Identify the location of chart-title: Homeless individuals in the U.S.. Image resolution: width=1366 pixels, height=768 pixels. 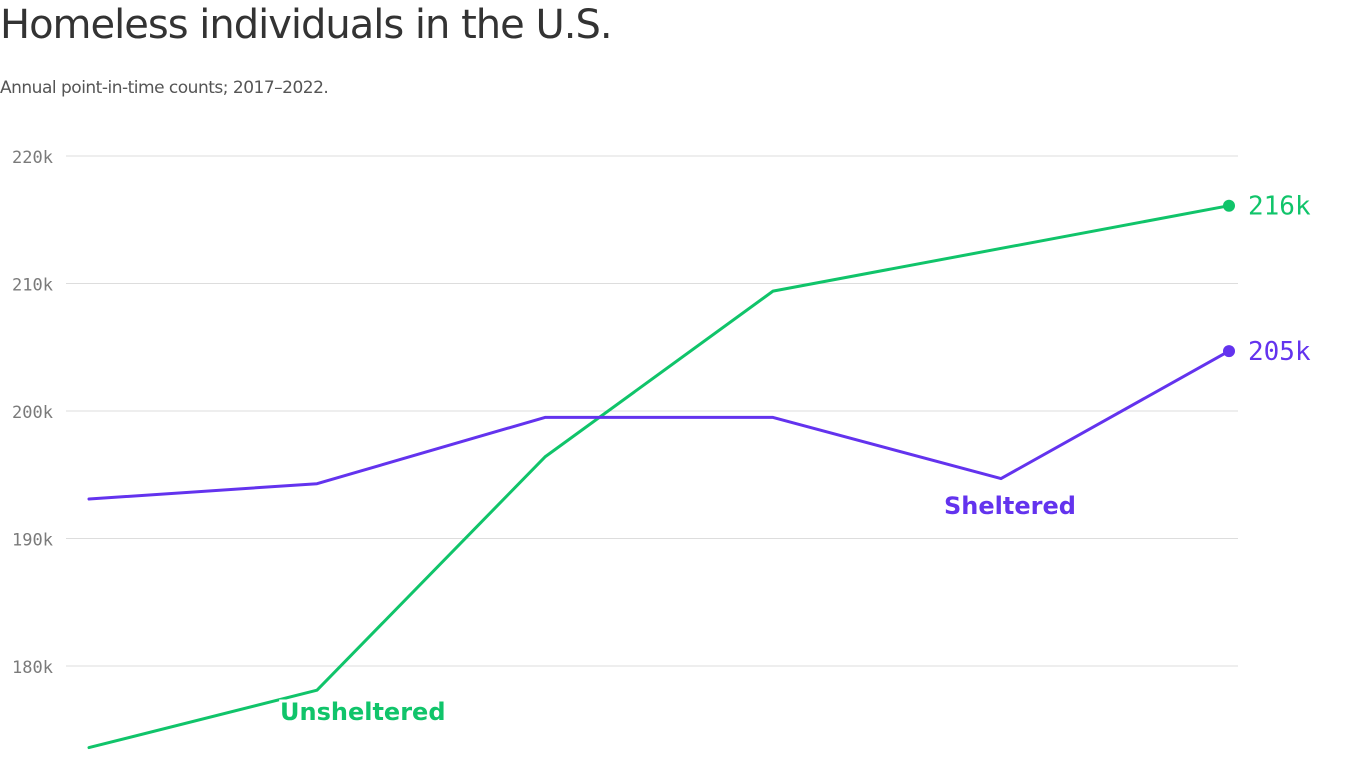
(306, 25).